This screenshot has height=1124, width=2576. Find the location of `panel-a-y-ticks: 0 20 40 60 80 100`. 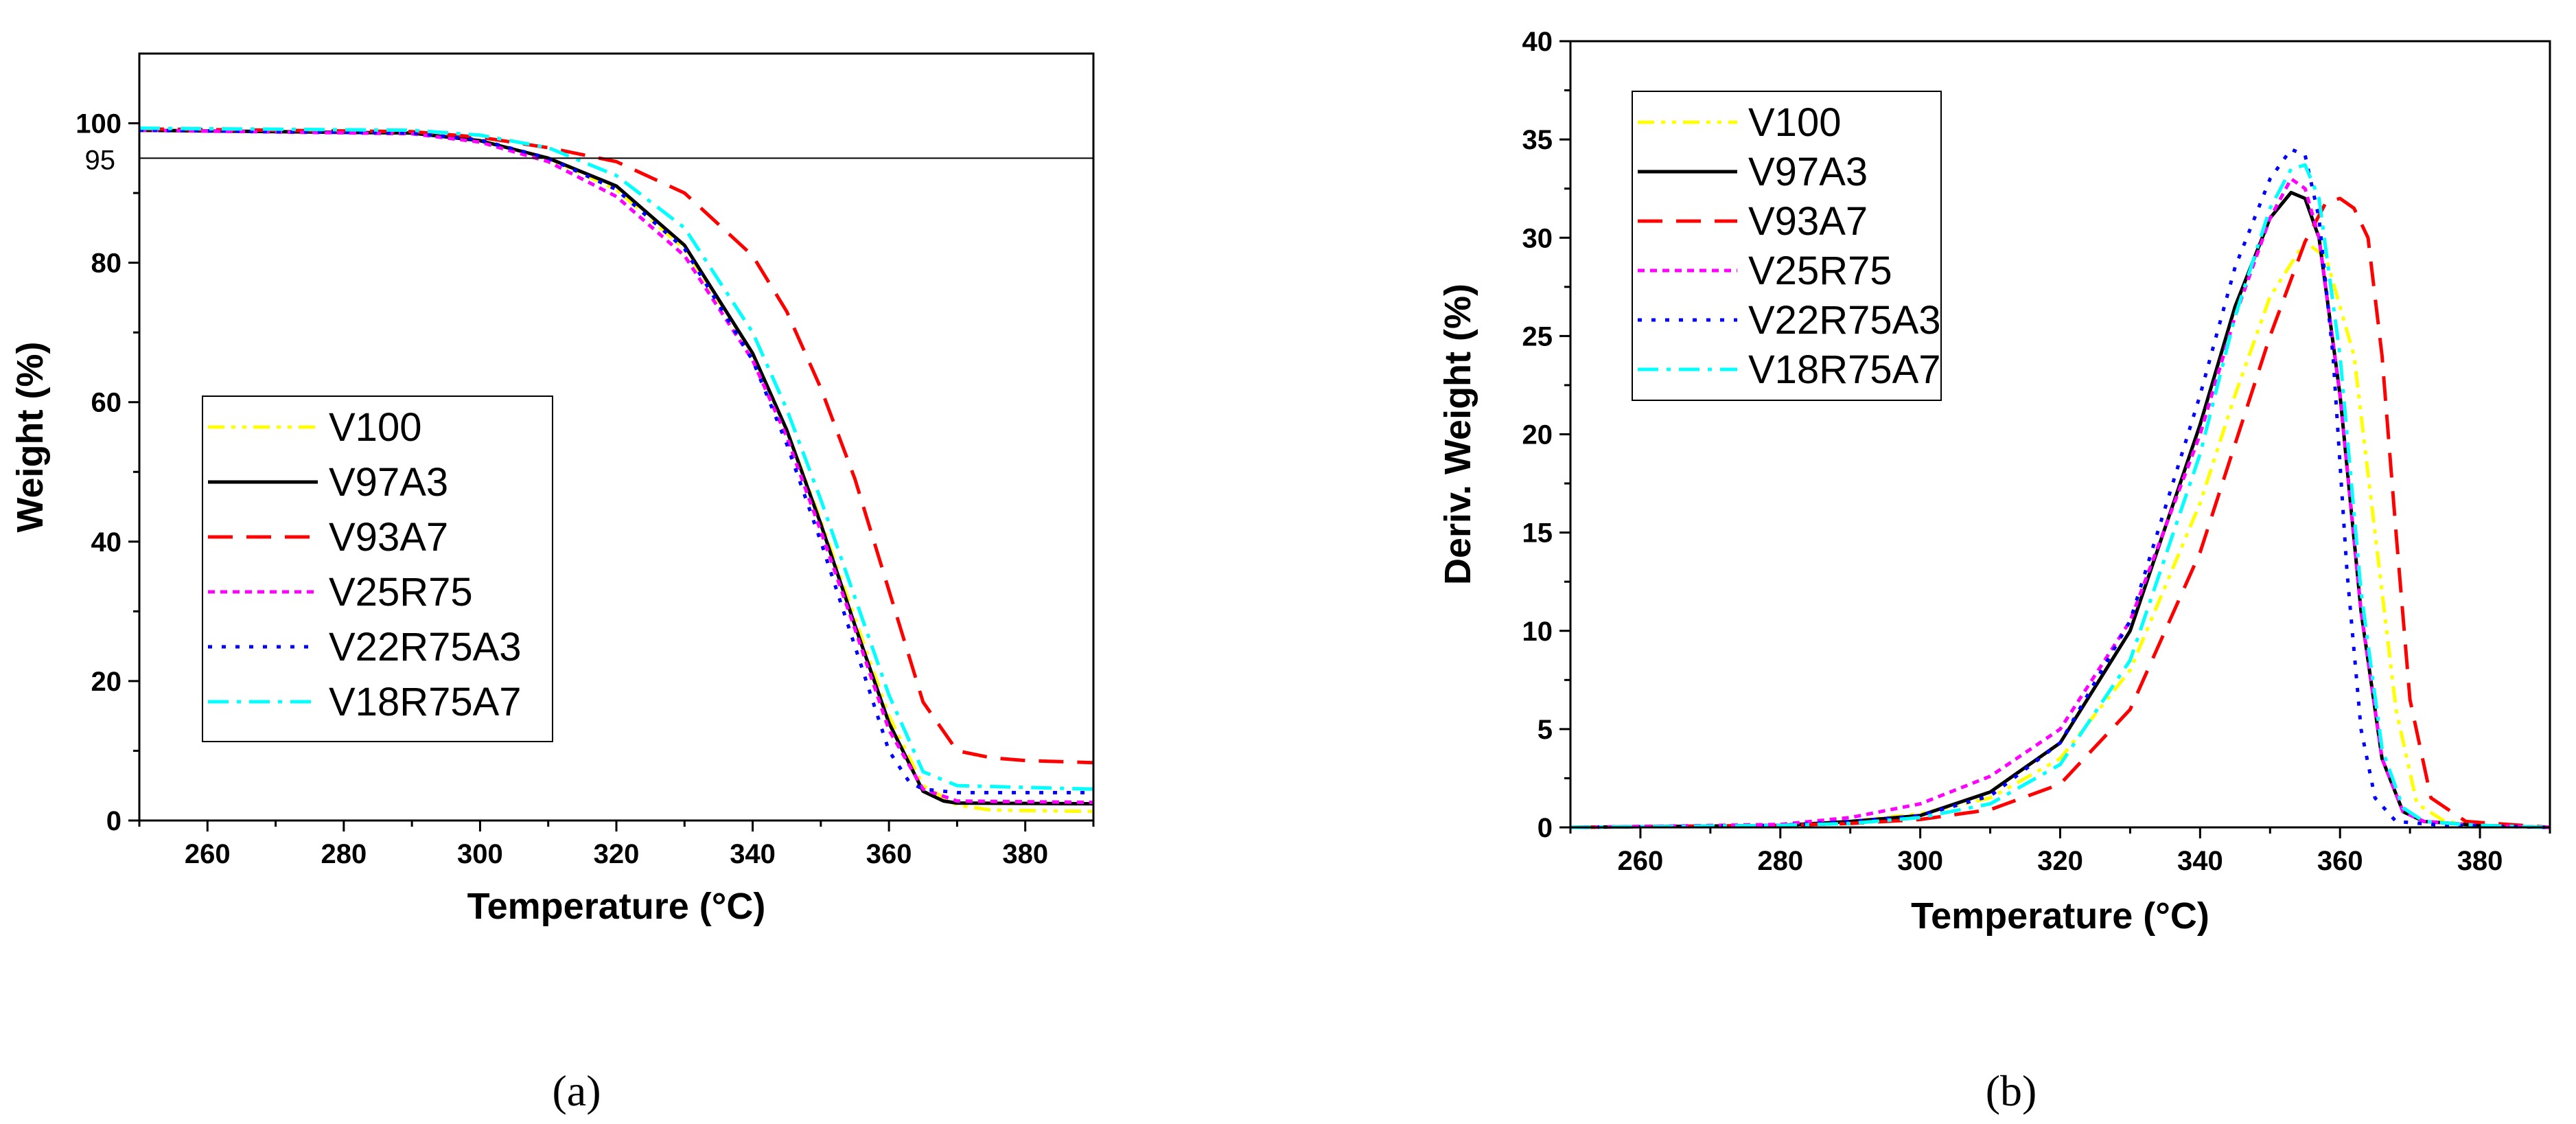

panel-a-y-ticks: 0 20 40 60 80 100 is located at coordinates (107, 472).